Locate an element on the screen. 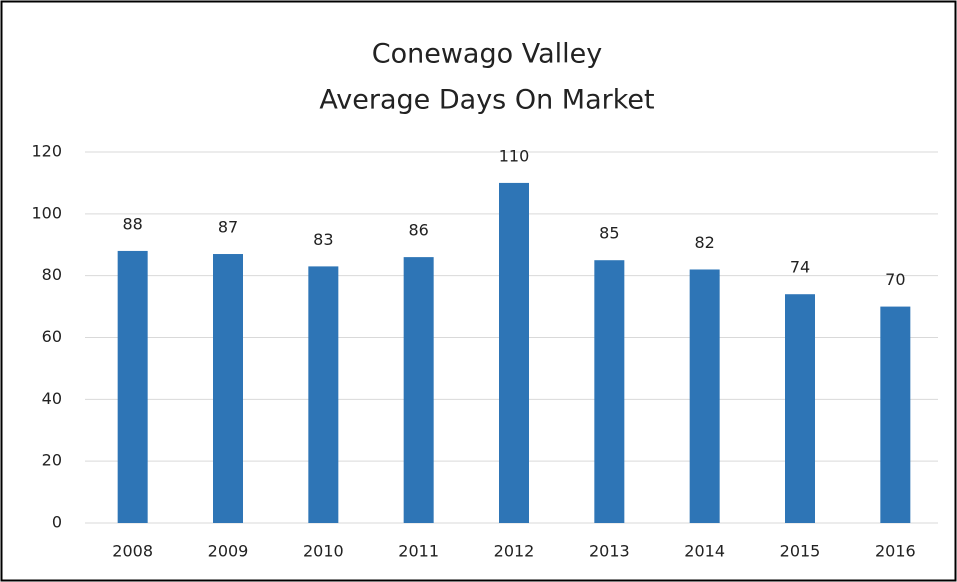 Image resolution: width=957 pixels, height=582 pixels. y-tick-label: 80 is located at coordinates (52, 274).